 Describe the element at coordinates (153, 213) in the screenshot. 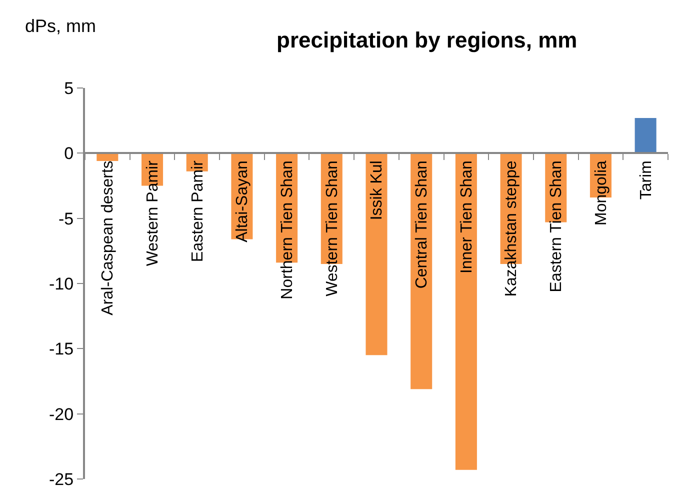

I see `x-tick-label: Western Pamir` at that location.